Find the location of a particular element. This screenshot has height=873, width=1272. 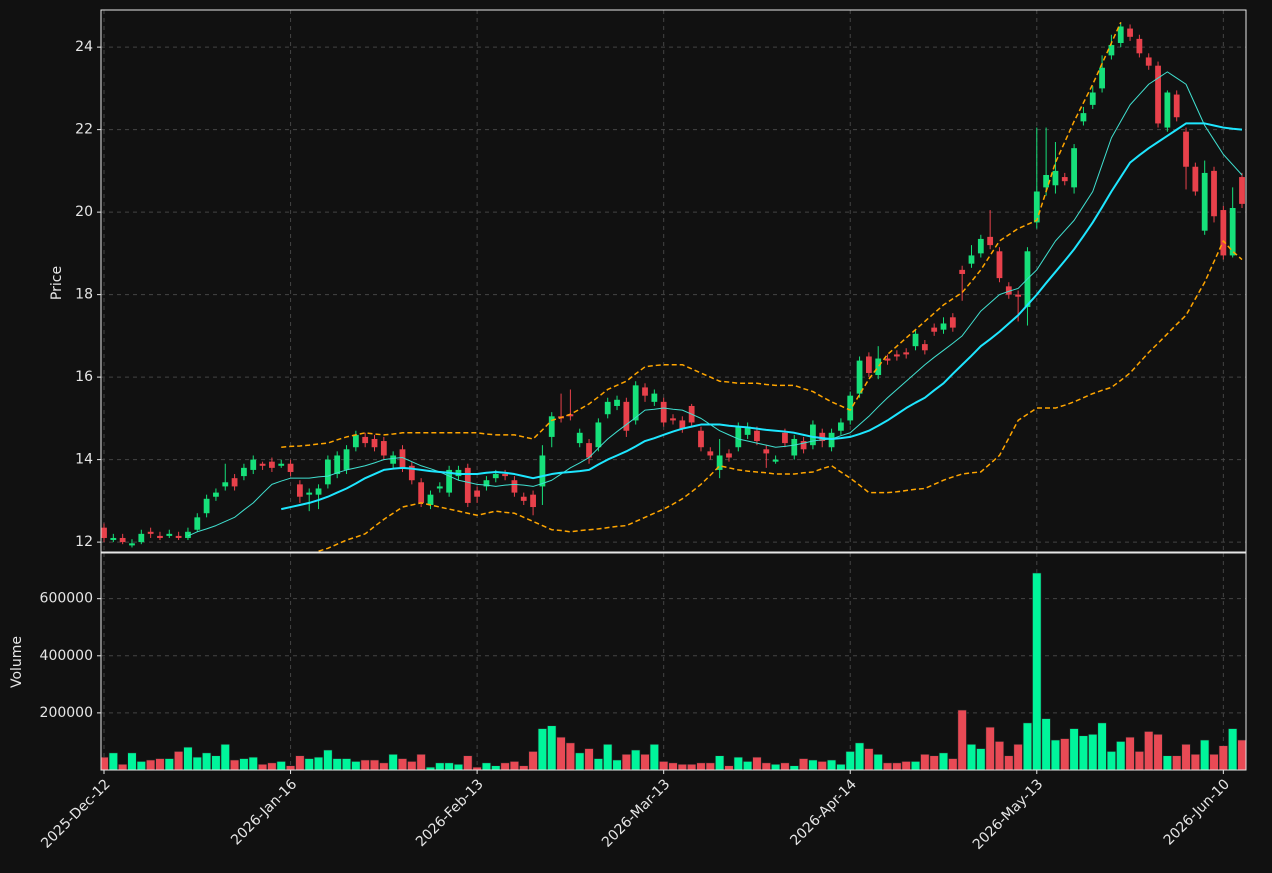

y-tick-label: 18 is located at coordinates (84, 295).